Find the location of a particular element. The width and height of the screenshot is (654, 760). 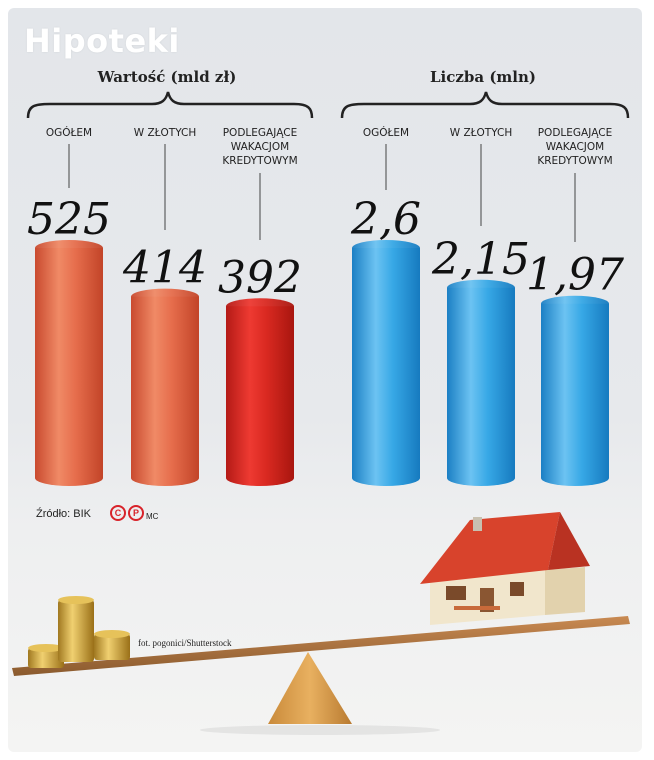

group-title-value: Wartość (mld zł) is located at coordinates (167, 77).